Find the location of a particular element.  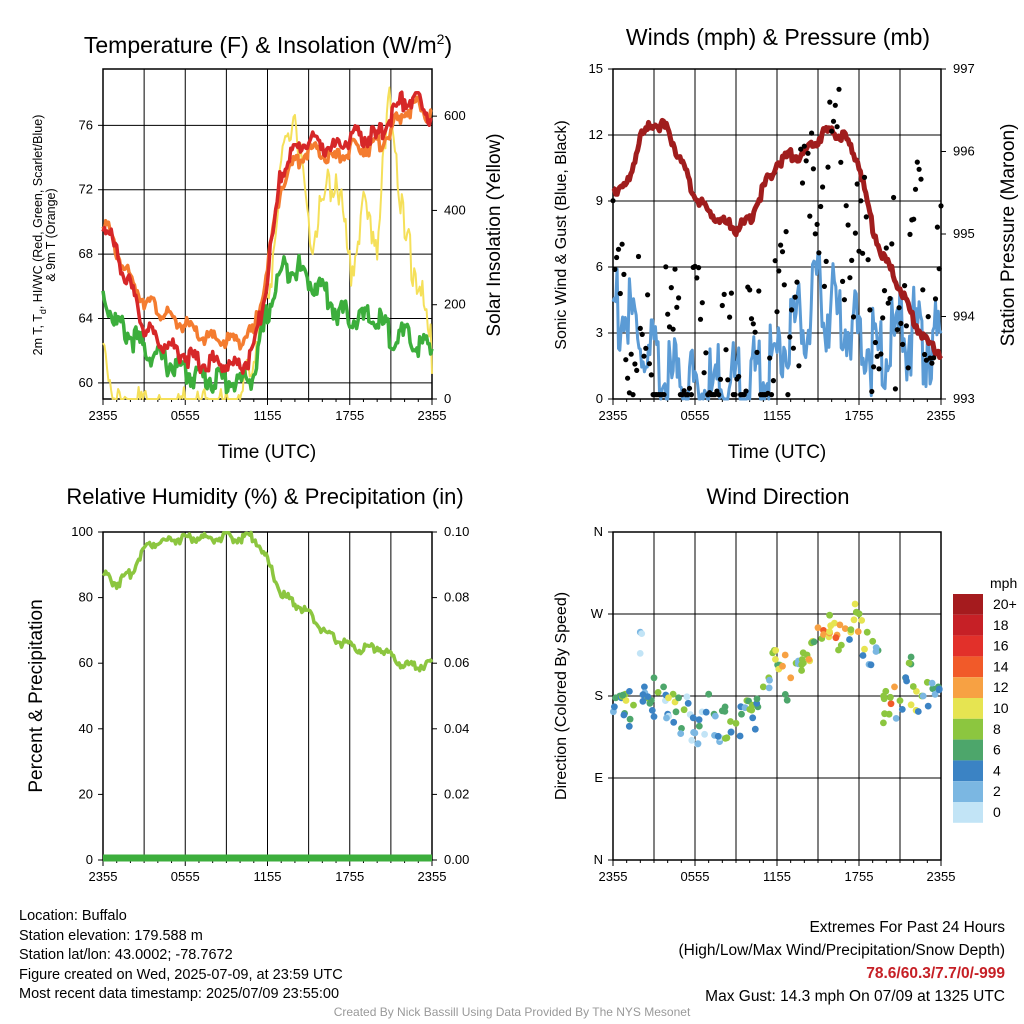

temp-ytick-label: 68 is located at coordinates (86, 253).